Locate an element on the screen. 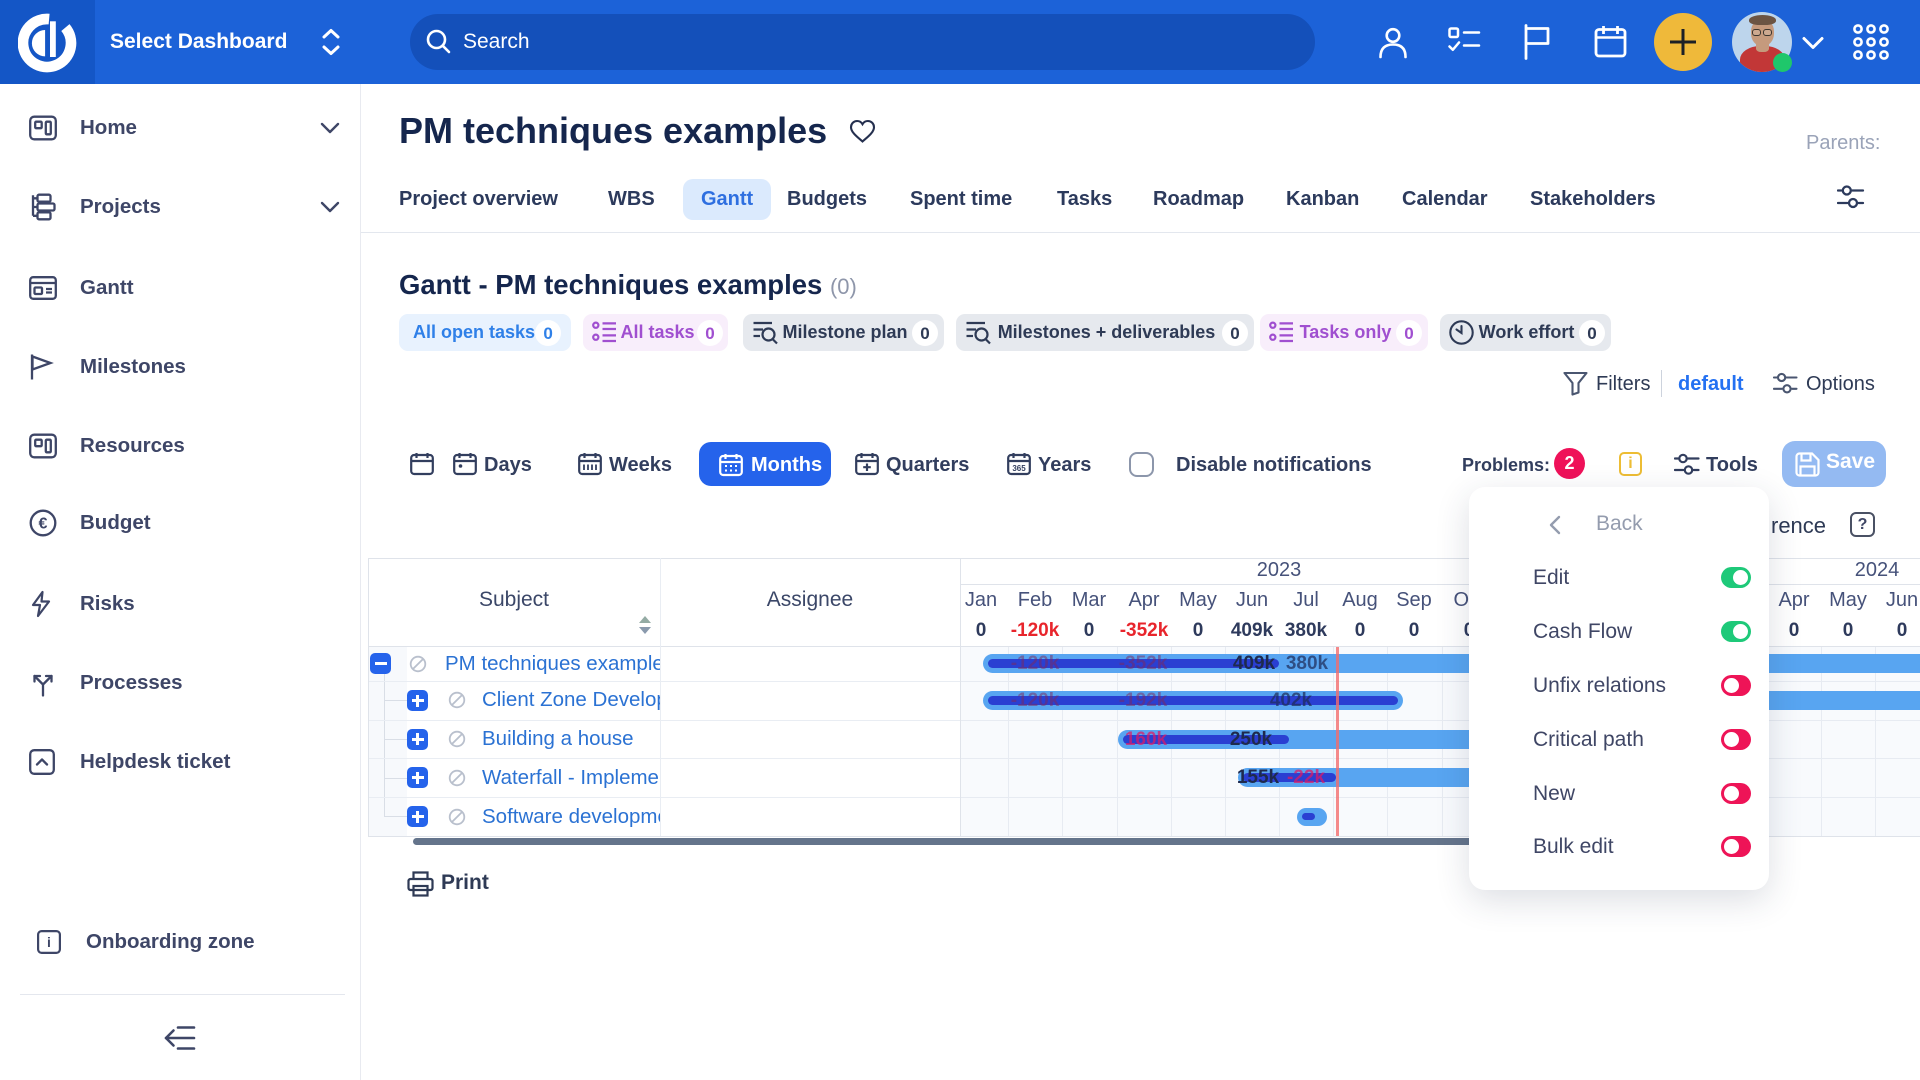 The width and height of the screenshot is (1920, 1080). svg-text: i is located at coordinates (49, 942).